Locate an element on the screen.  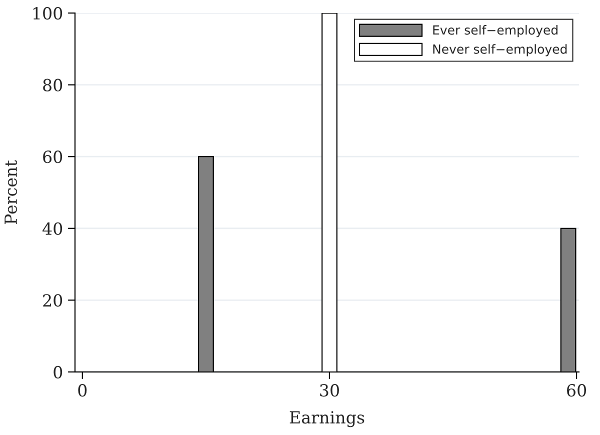
legend-label: Ever self−employed is located at coordinates (495, 31).